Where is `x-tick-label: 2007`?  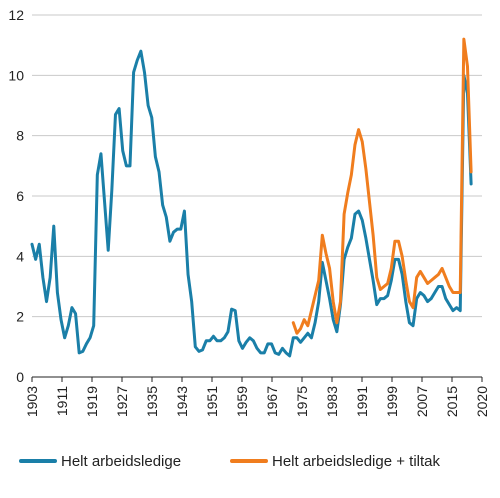 x-tick-label: 2007 is located at coordinates (422, 401).